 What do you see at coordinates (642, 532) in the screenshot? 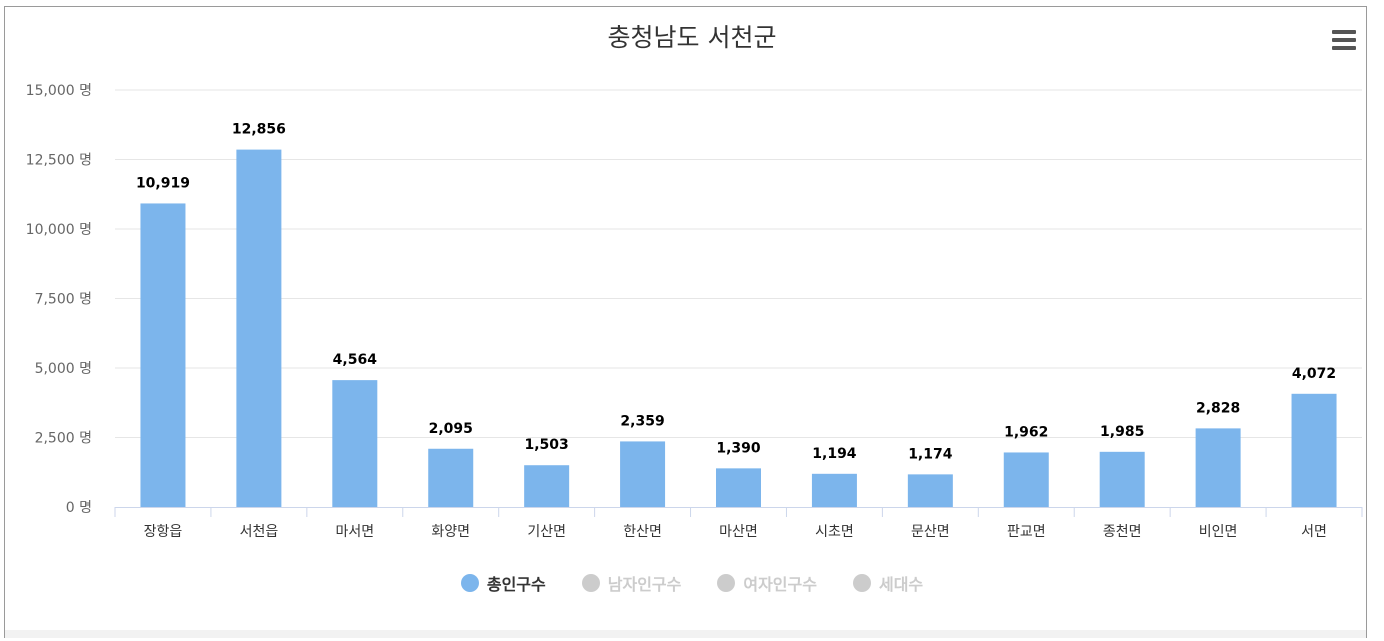
I see `x-tick-label: 한산면` at bounding box center [642, 532].